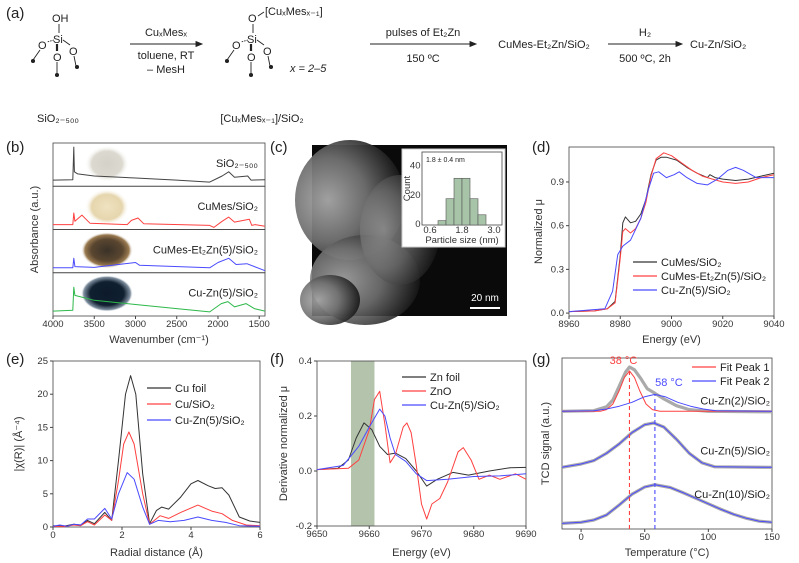 Image resolution: width=799 pixels, height=563 pixels. What do you see at coordinates (42, 461) in the screenshot?
I see `y-tick-label: 10` at bounding box center [42, 461].